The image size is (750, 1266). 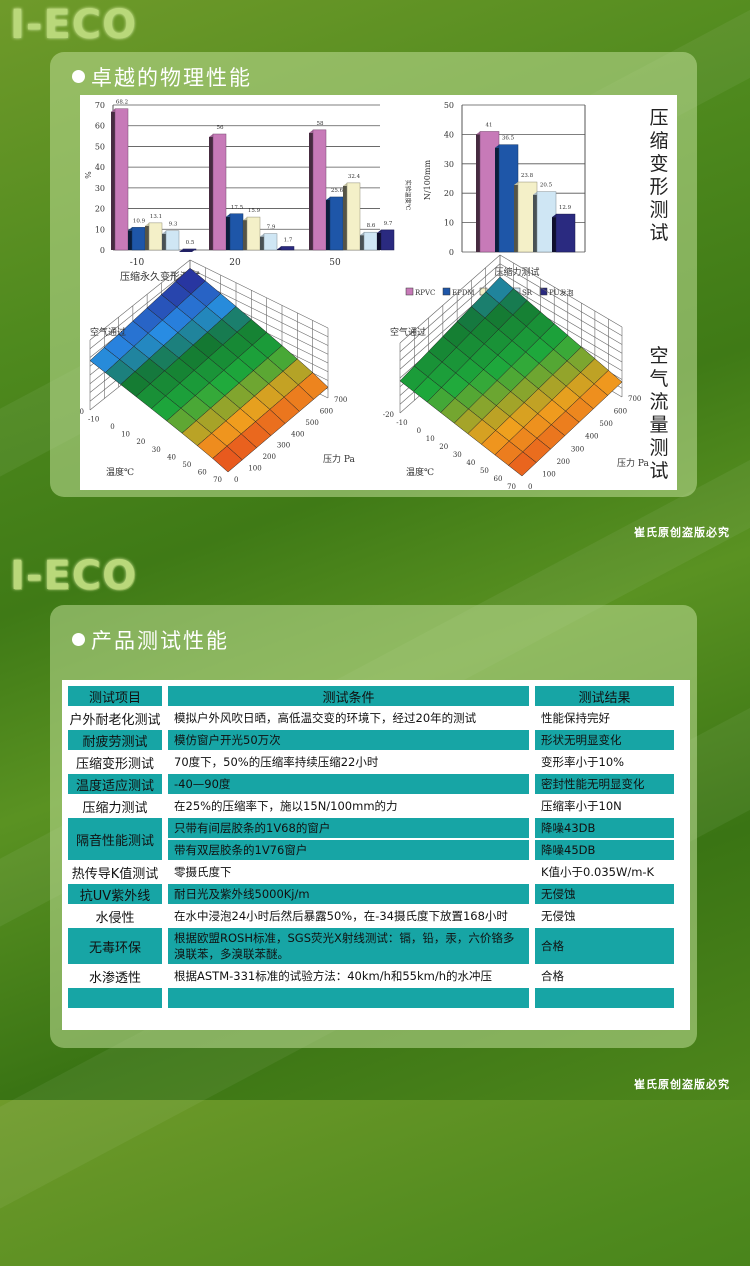 I want to click on y-tick-label: 100, so click(x=254, y=469).